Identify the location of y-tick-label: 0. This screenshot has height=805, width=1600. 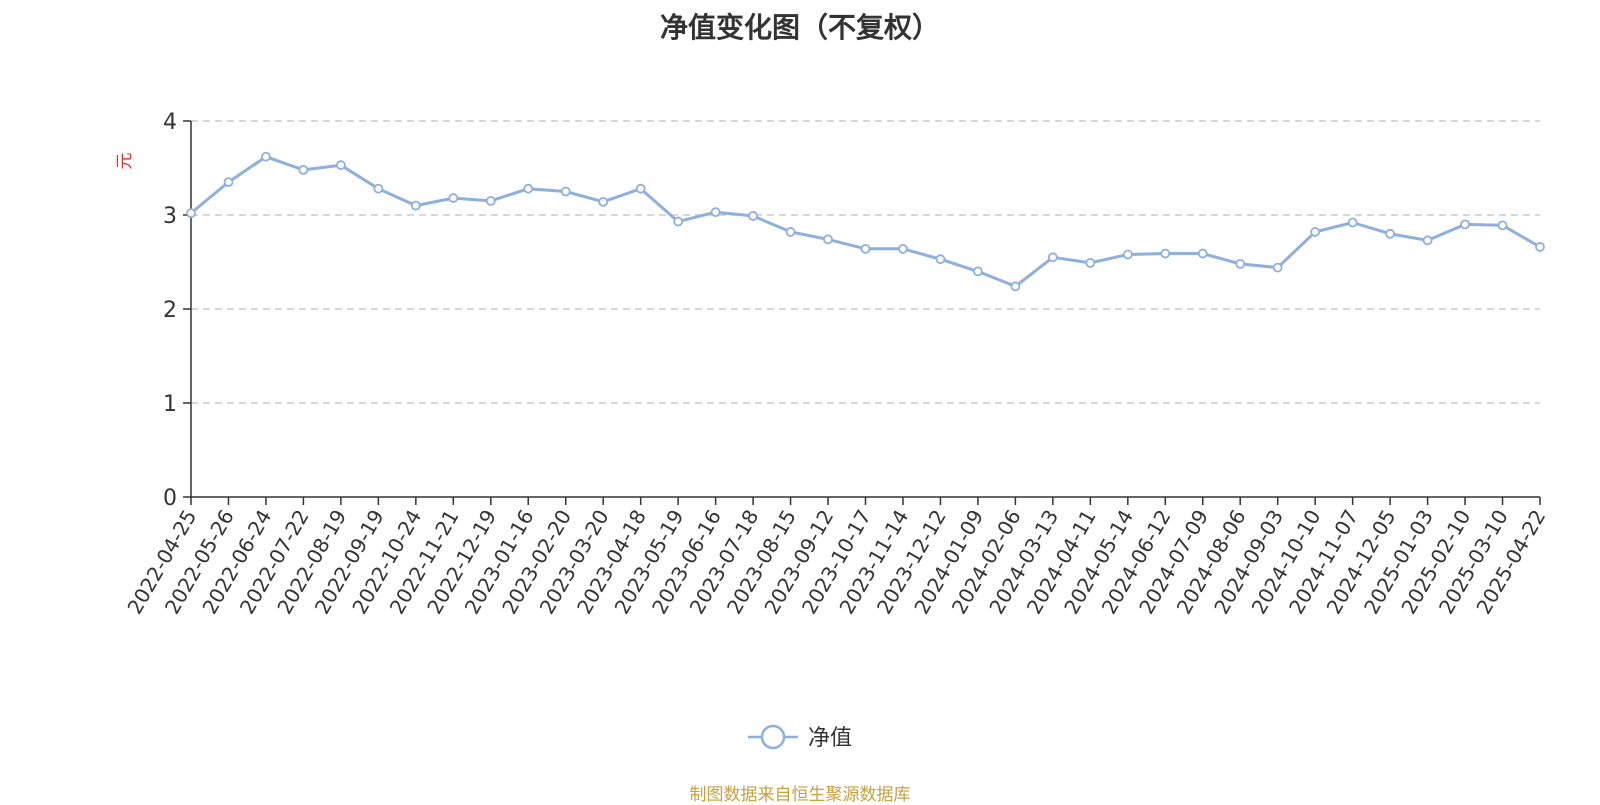
(170, 498).